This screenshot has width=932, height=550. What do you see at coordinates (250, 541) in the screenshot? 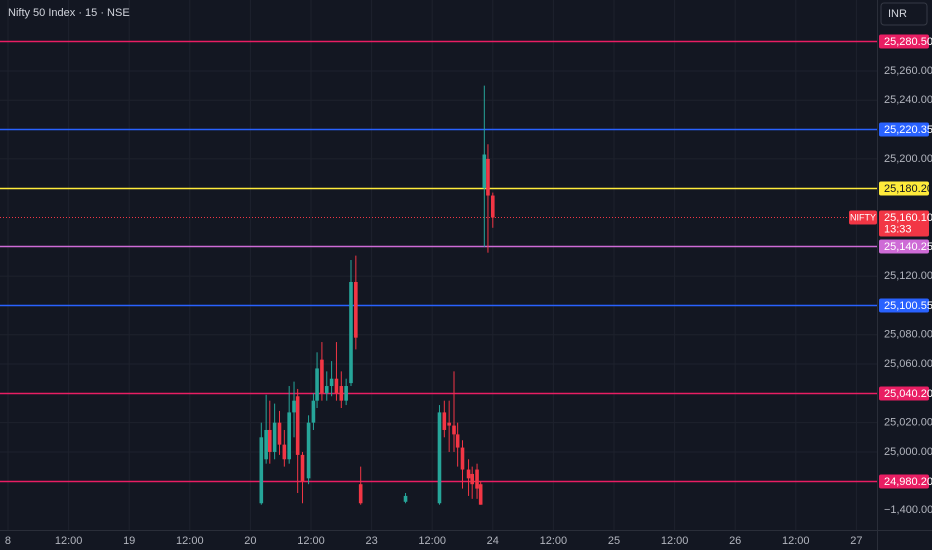
I see `x-tick-label: 20` at bounding box center [250, 541].